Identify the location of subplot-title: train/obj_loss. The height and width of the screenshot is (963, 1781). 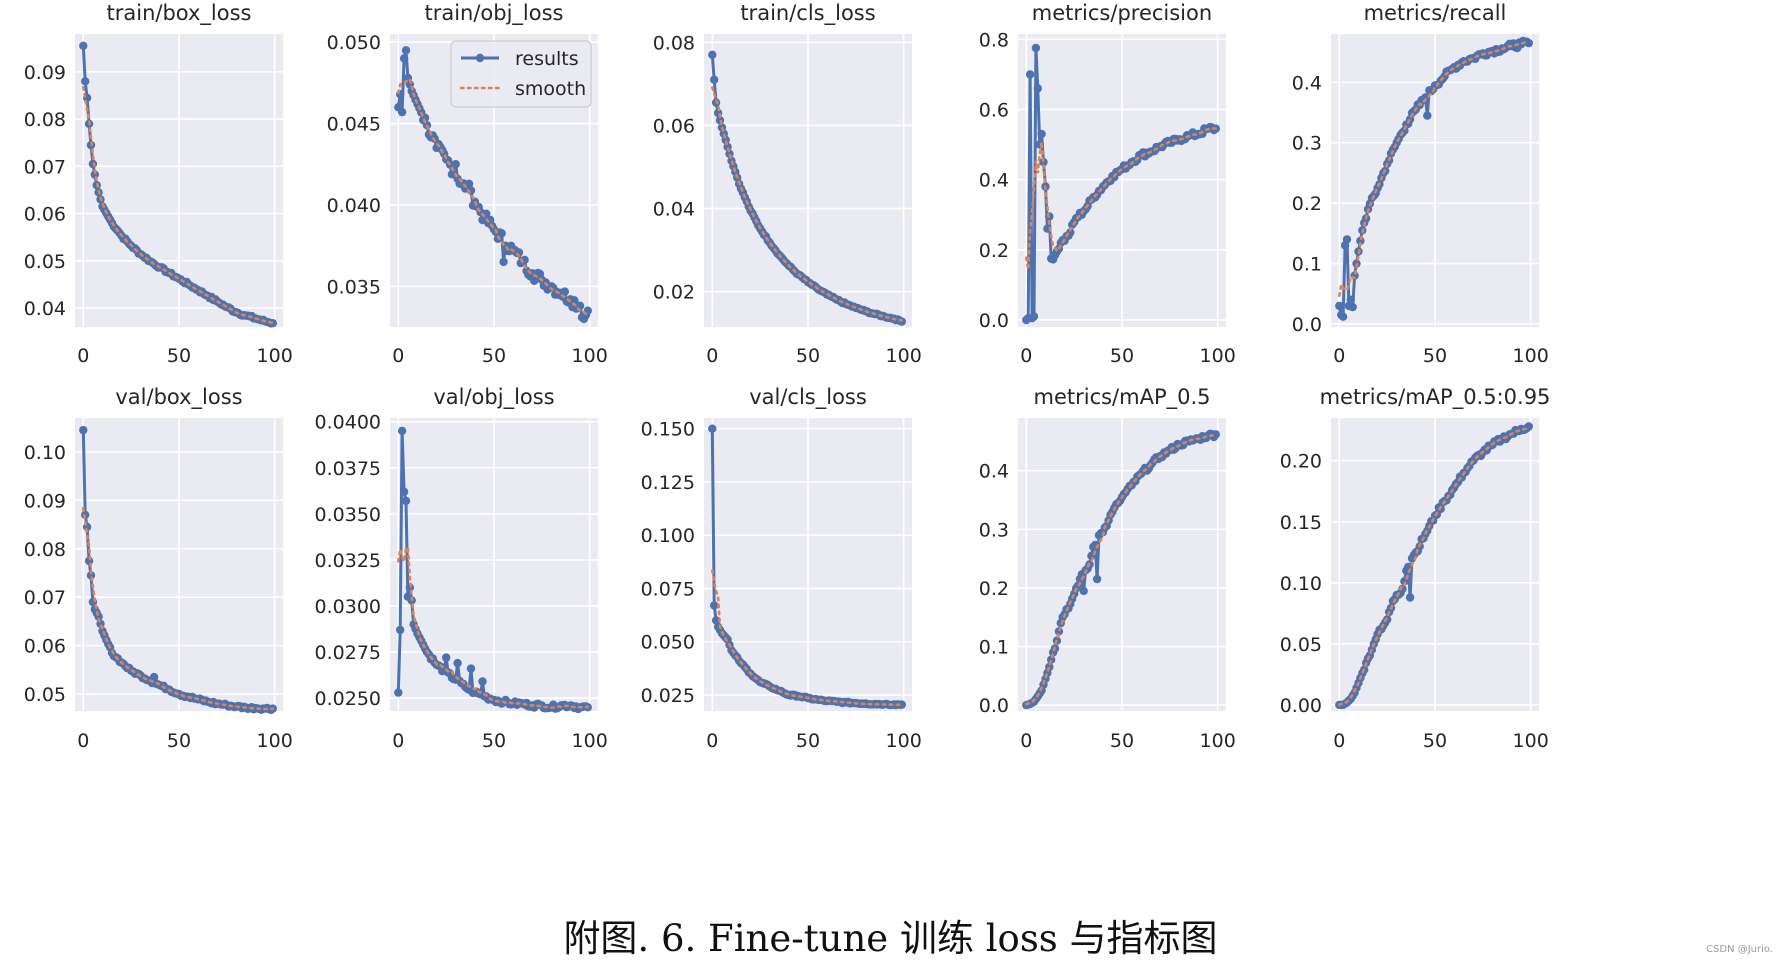
(493, 13).